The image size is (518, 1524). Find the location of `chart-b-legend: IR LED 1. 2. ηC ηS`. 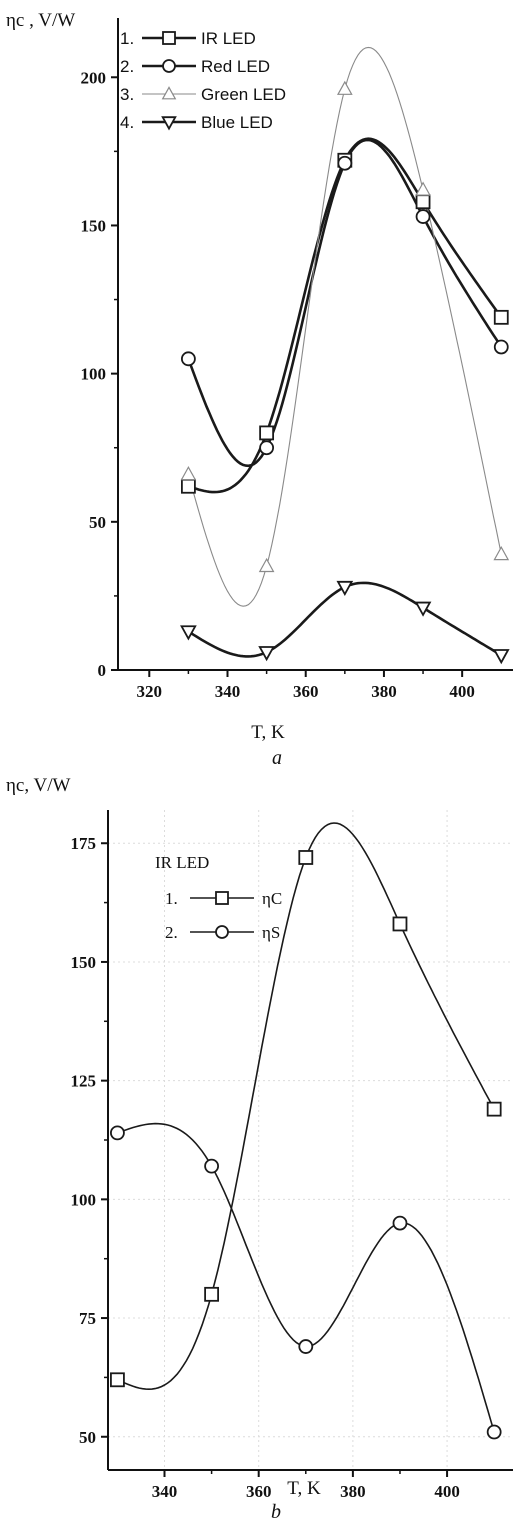

chart-b-legend: IR LED 1. 2. ηC ηS is located at coordinates (218, 897).